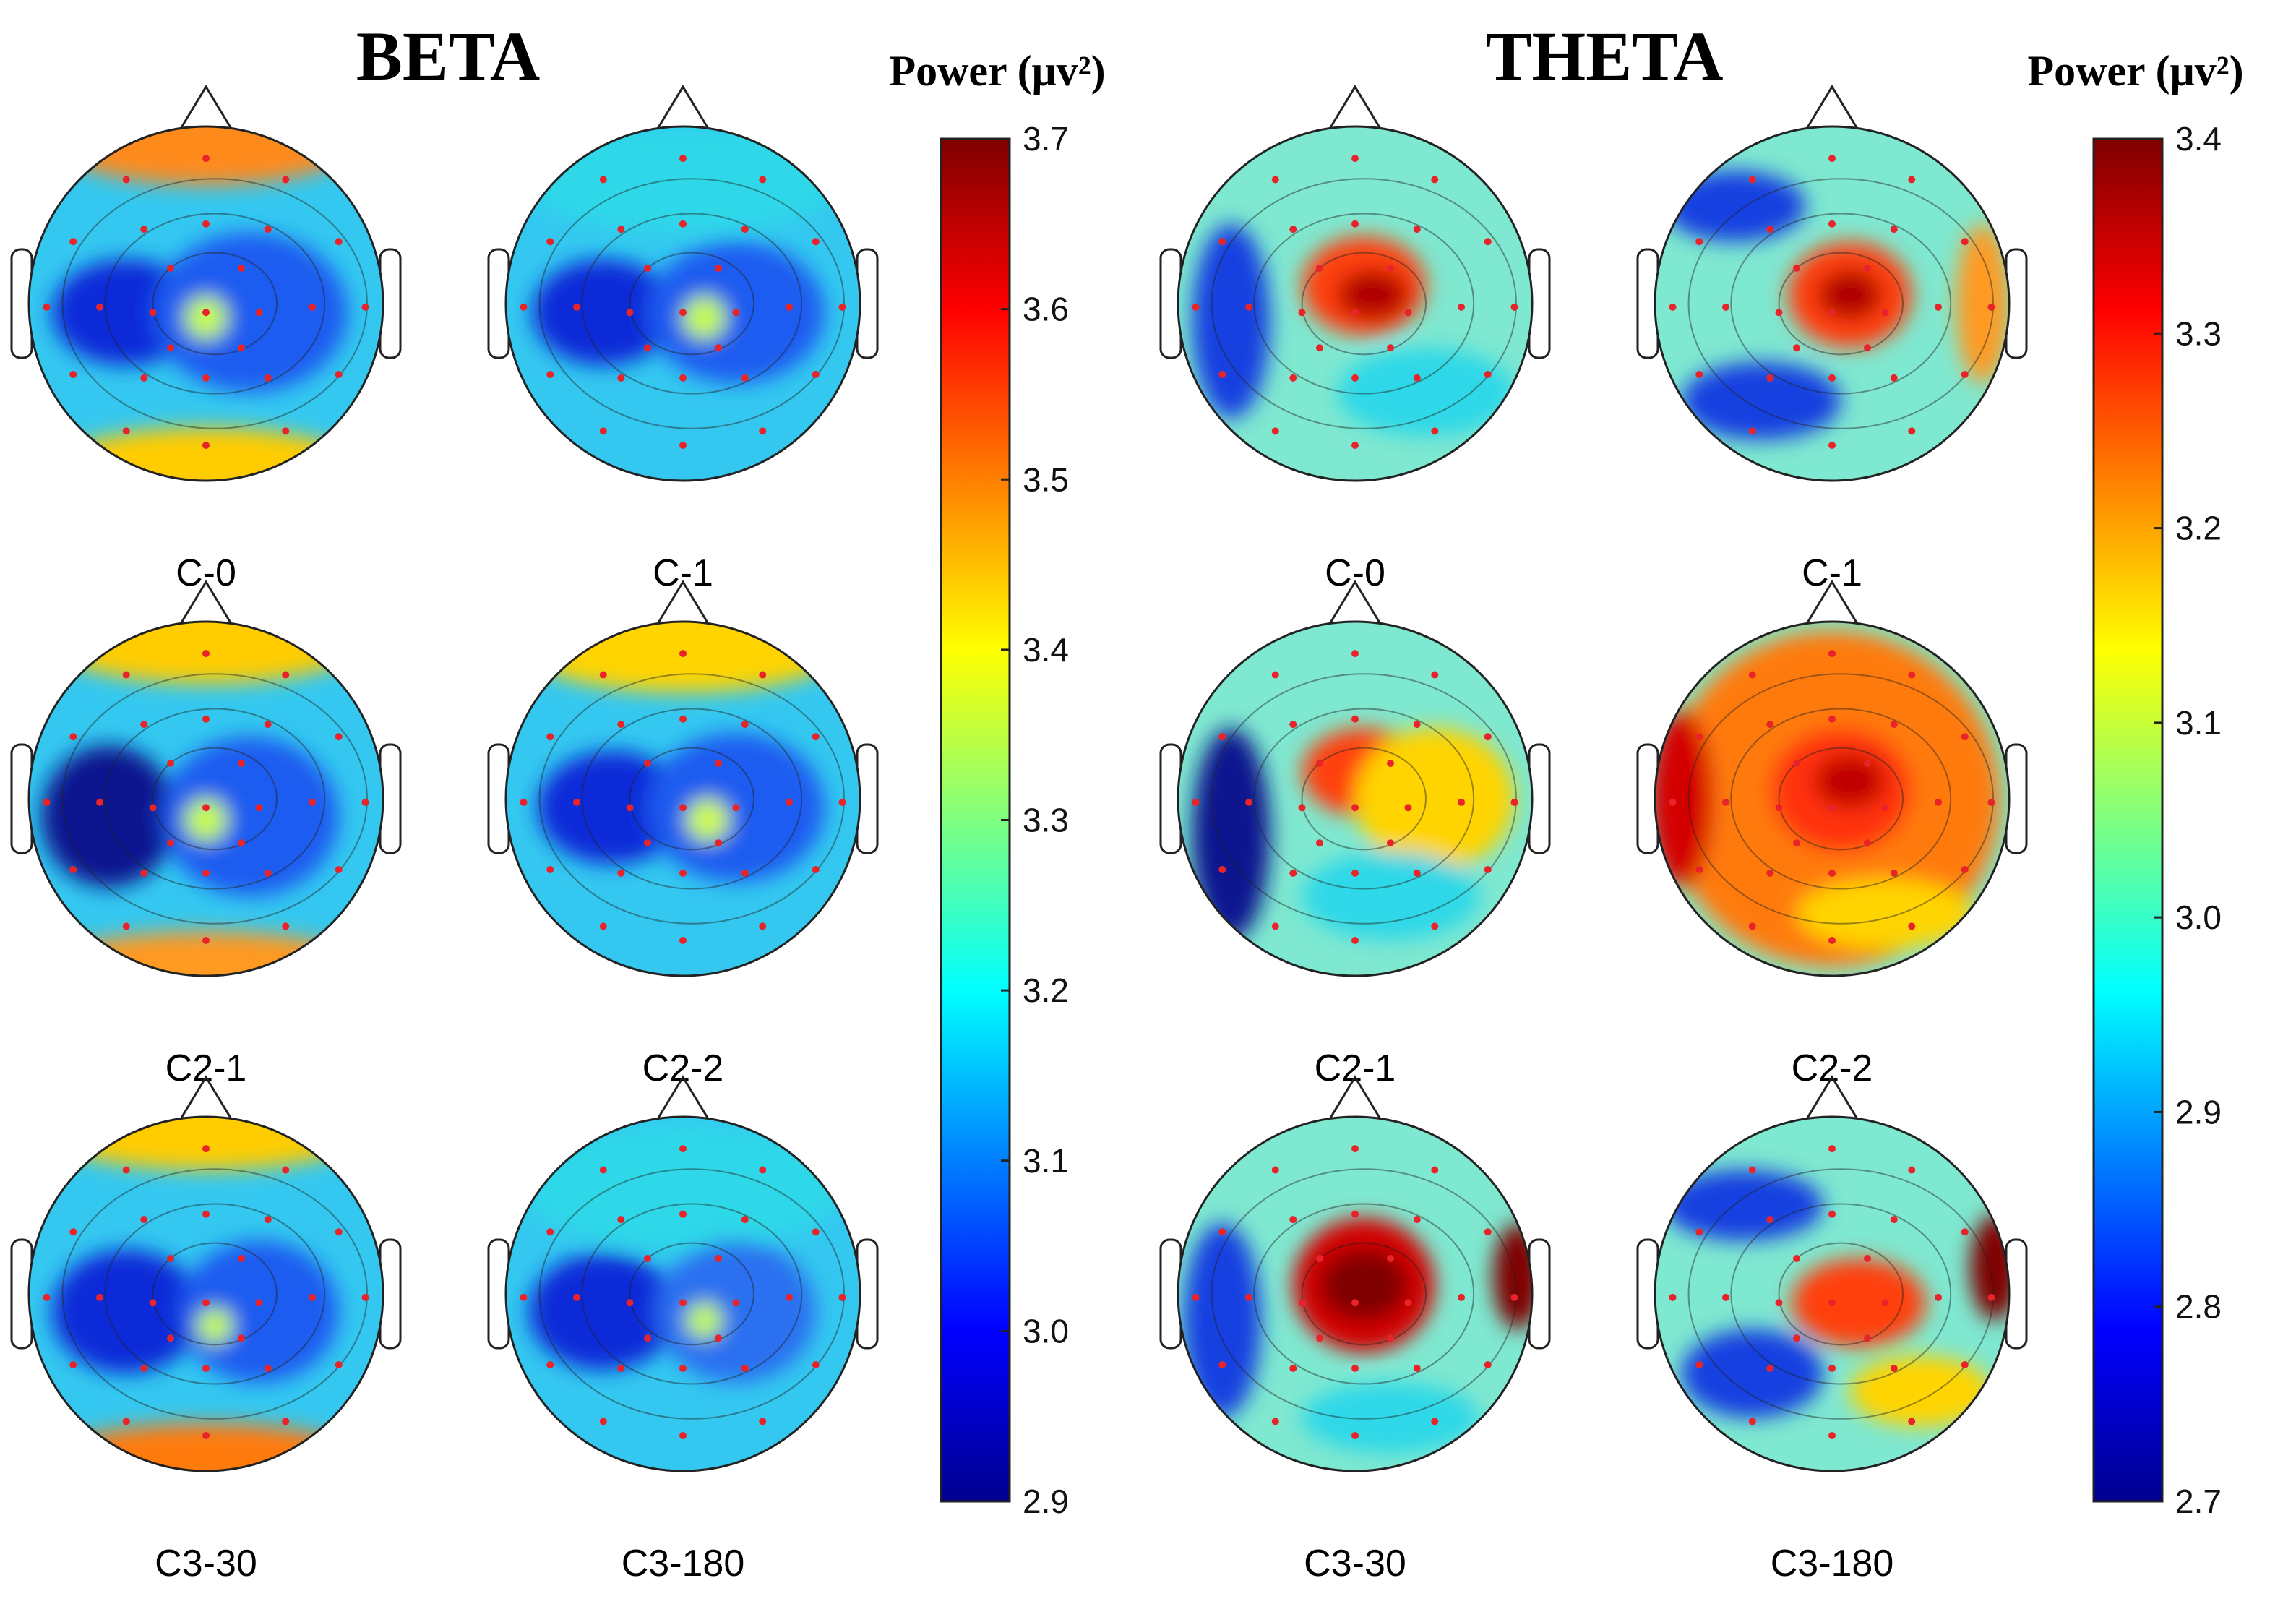 Image resolution: width=2296 pixels, height=1604 pixels. I want to click on head-outline, so click(205, 798).